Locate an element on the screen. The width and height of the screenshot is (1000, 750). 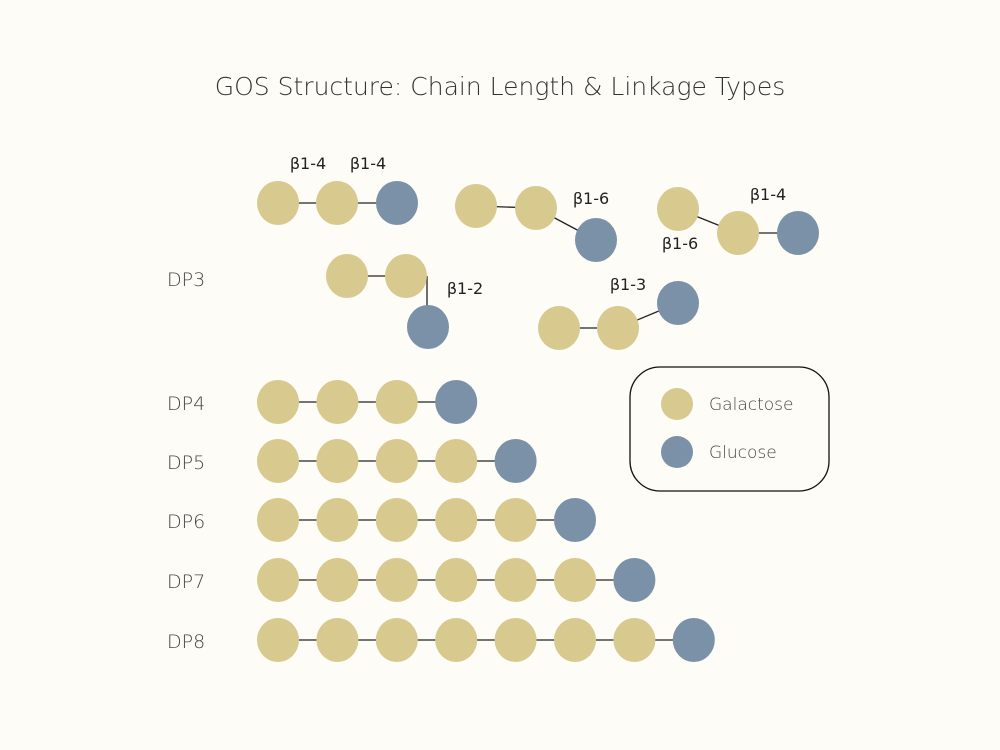
dp-label: DP7 is located at coordinates (186, 582).